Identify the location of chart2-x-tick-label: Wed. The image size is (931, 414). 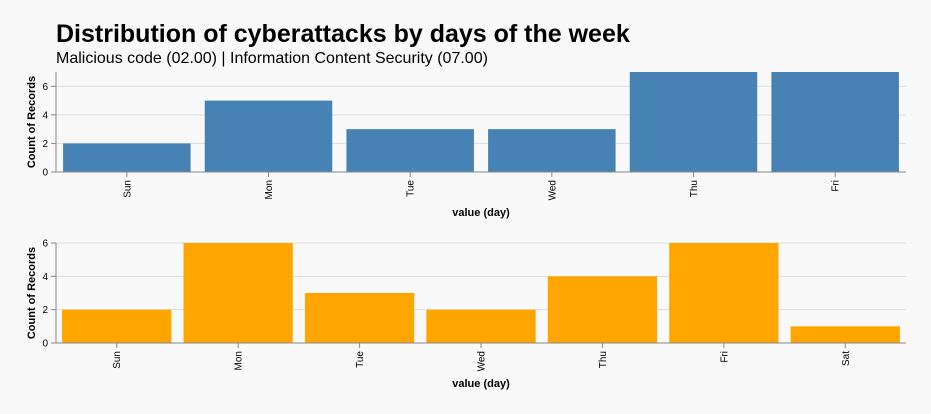
(482, 361).